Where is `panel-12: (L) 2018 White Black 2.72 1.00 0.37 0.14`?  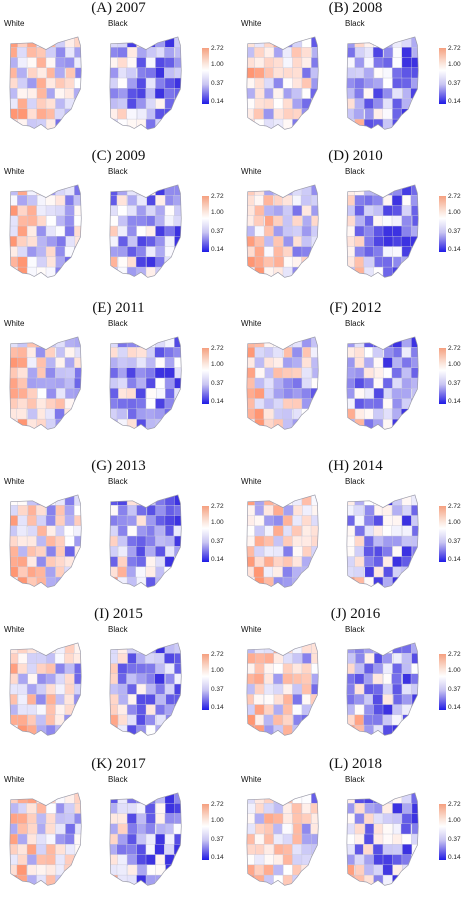 panel-12: (L) 2018 White Black 2.72 1.00 0.37 0.14 is located at coordinates (355, 830).